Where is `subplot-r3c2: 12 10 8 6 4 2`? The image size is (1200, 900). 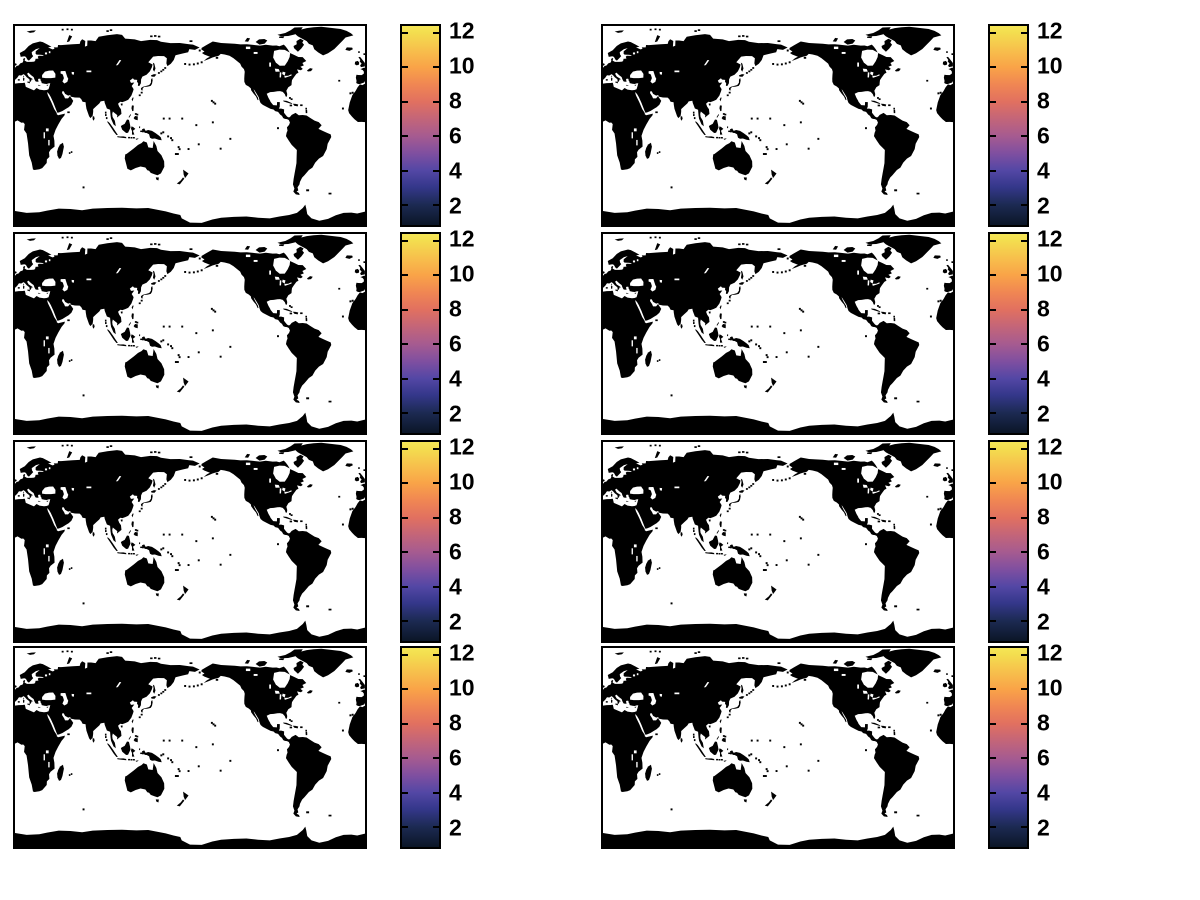 subplot-r3c2: 12 10 8 6 4 2 is located at coordinates (851, 543).